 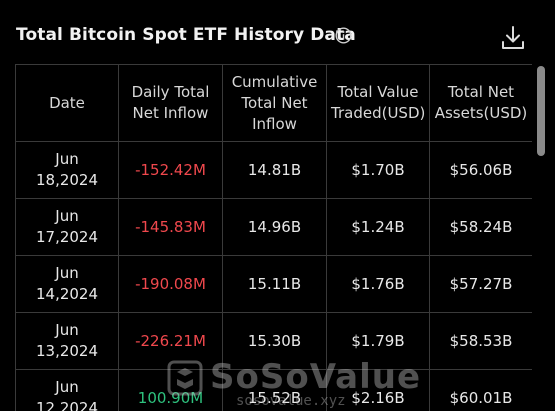 What do you see at coordinates (480, 227) in the screenshot?
I see `cell-total-net-assets: $58.24B` at bounding box center [480, 227].